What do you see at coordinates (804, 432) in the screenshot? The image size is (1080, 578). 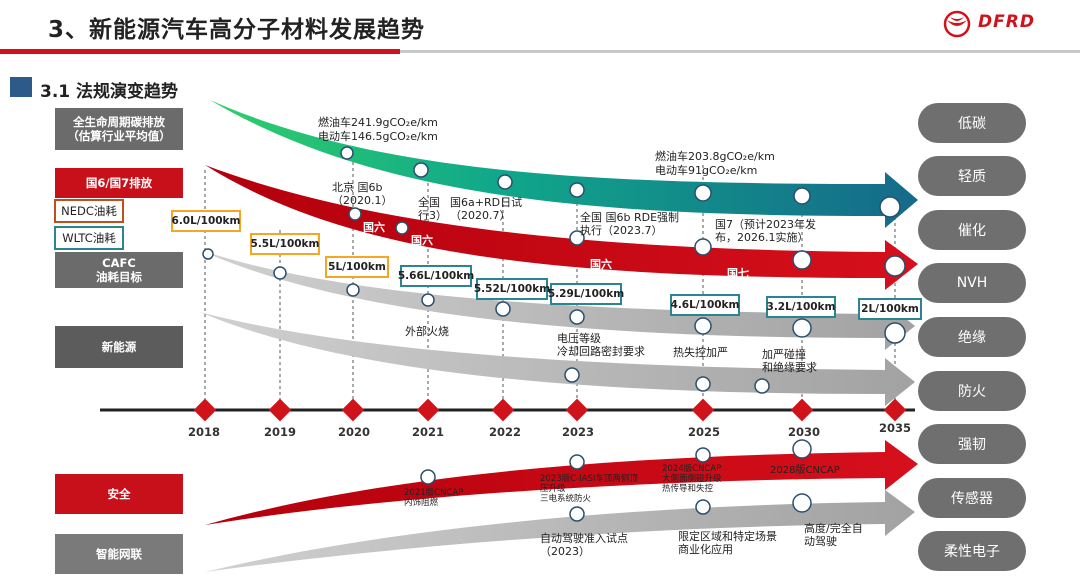 I see `year-label: 2030` at bounding box center [804, 432].